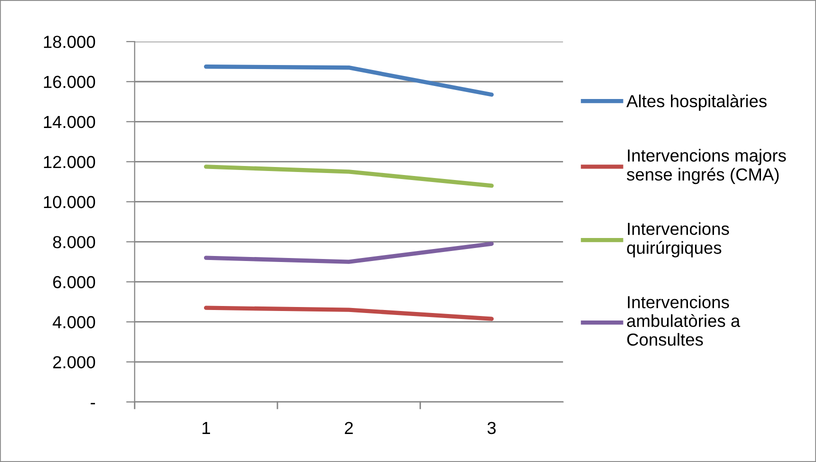 This screenshot has width=816, height=462. What do you see at coordinates (206, 428) in the screenshot?
I see `x-tick-label: 1` at bounding box center [206, 428].